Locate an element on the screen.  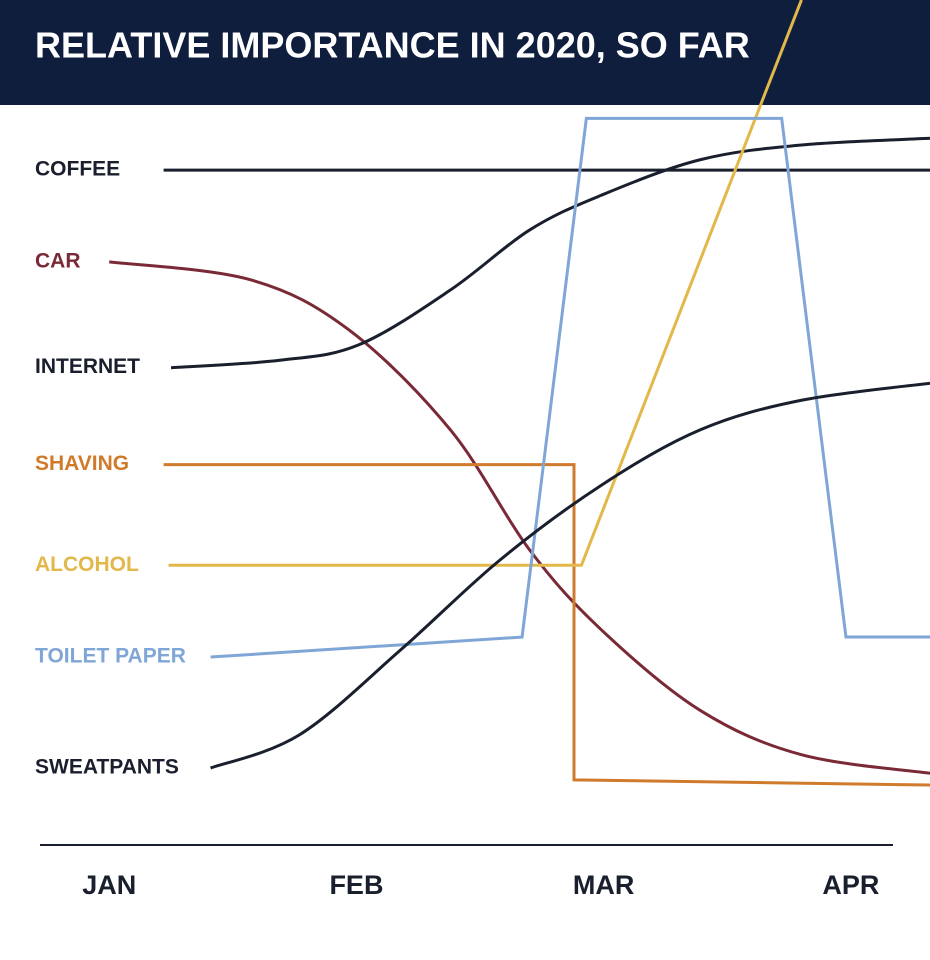
series-label: SHAVING is located at coordinates (82, 463).